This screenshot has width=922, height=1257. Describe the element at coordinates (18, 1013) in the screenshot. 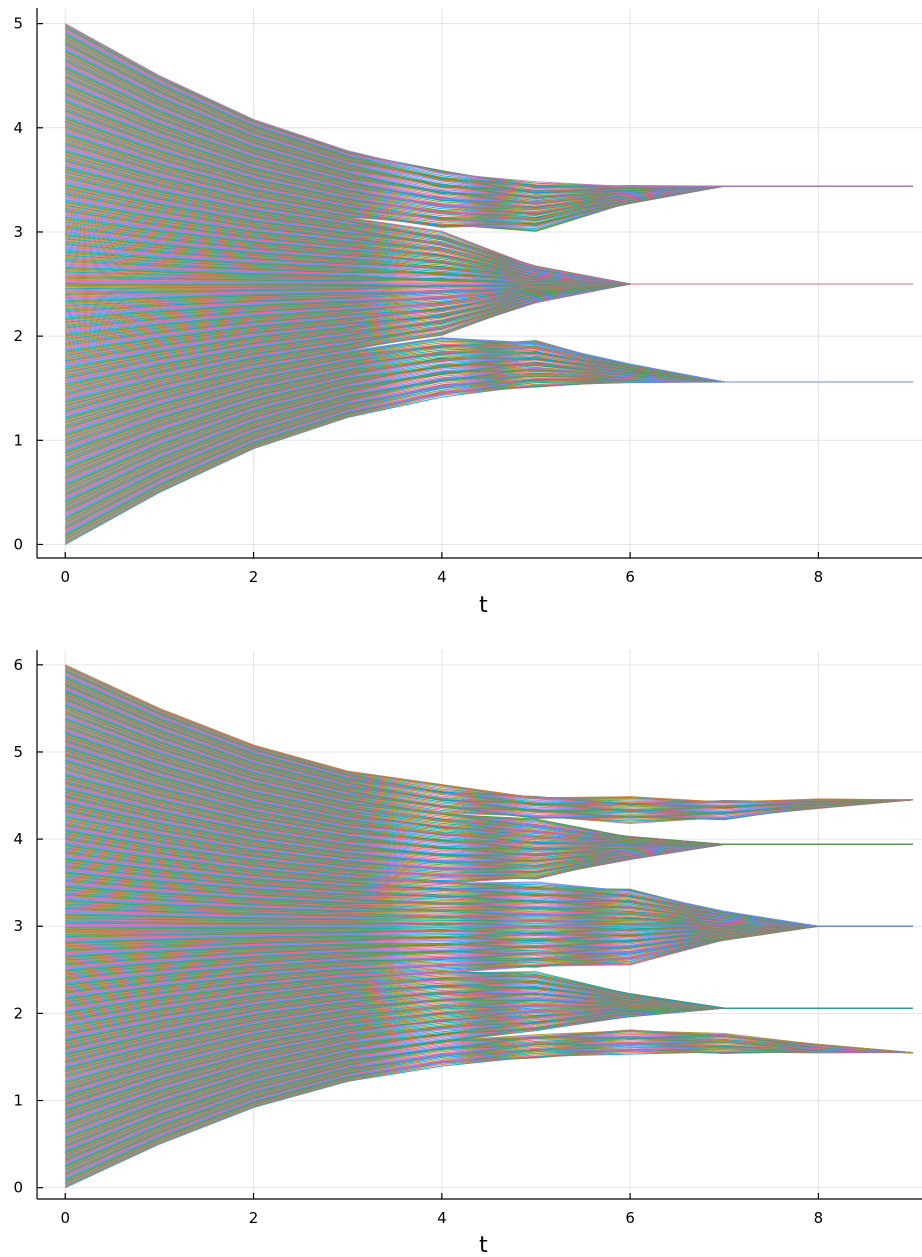

I see `bottom-y-tick-label: 2` at that location.